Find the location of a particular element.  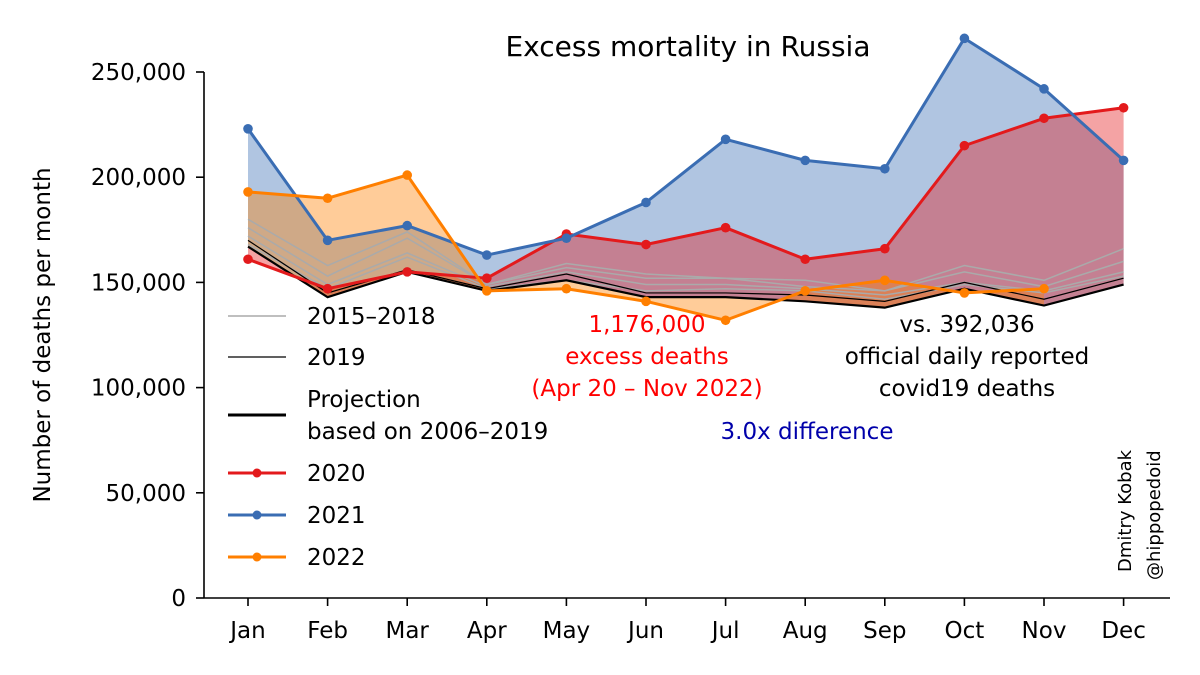

point-2022-jan is located at coordinates (248, 192).